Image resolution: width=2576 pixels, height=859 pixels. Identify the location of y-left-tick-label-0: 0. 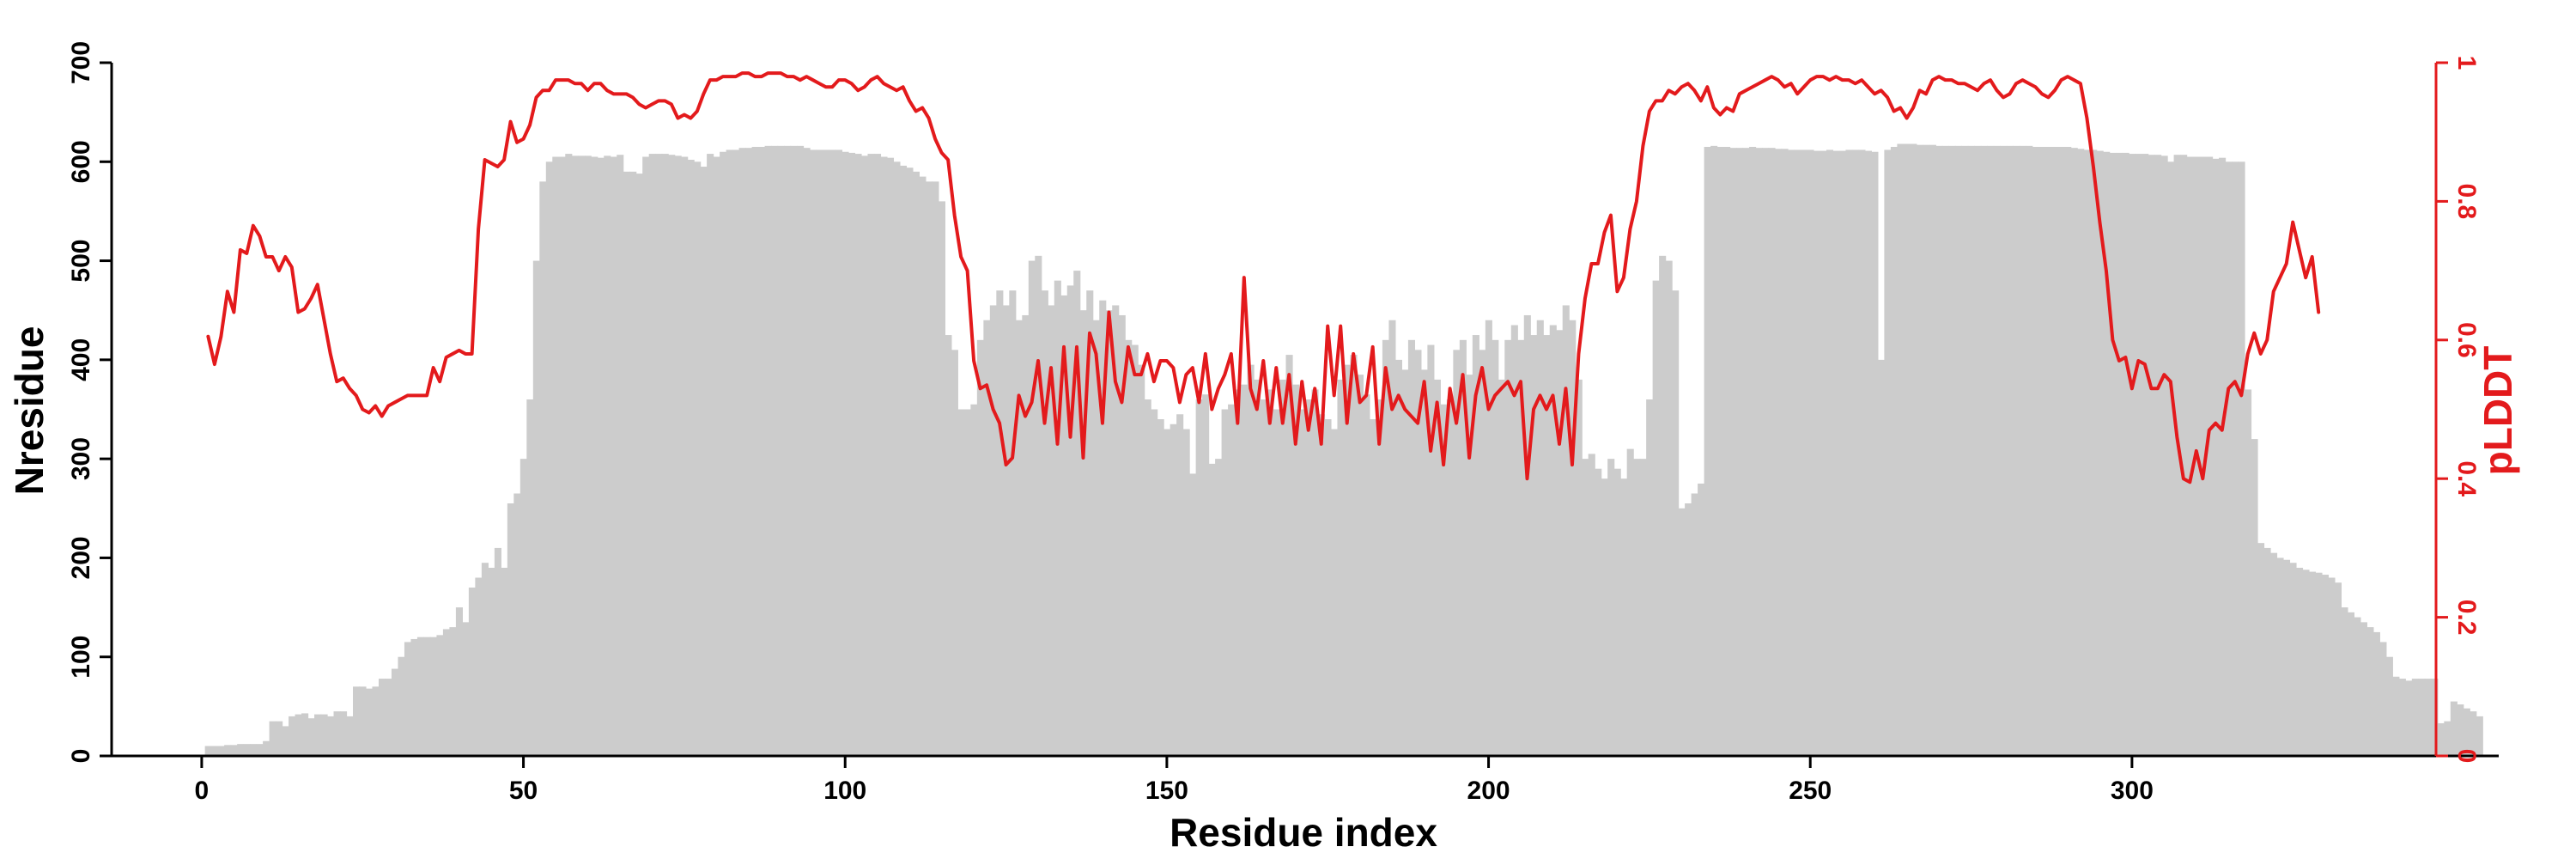
(81, 756).